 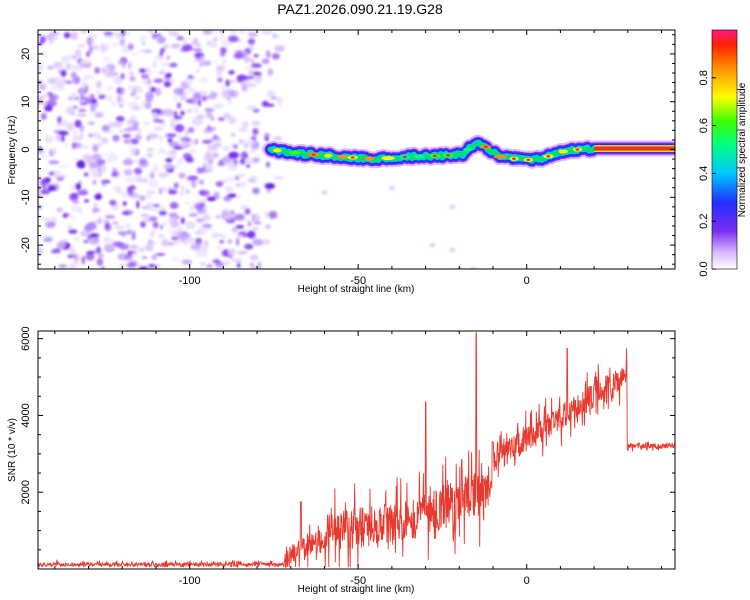 I want to click on colorbar-tick-label: 0.6, so click(x=704, y=125).